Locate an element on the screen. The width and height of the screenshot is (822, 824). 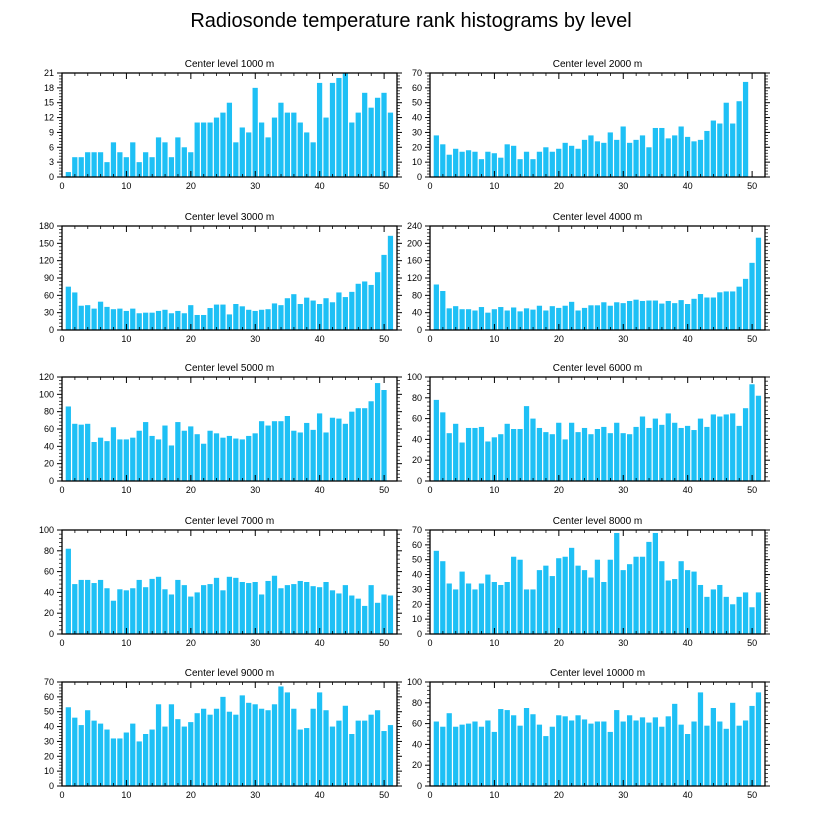
panel-title: Center level 2000 m is located at coordinates (598, 64).